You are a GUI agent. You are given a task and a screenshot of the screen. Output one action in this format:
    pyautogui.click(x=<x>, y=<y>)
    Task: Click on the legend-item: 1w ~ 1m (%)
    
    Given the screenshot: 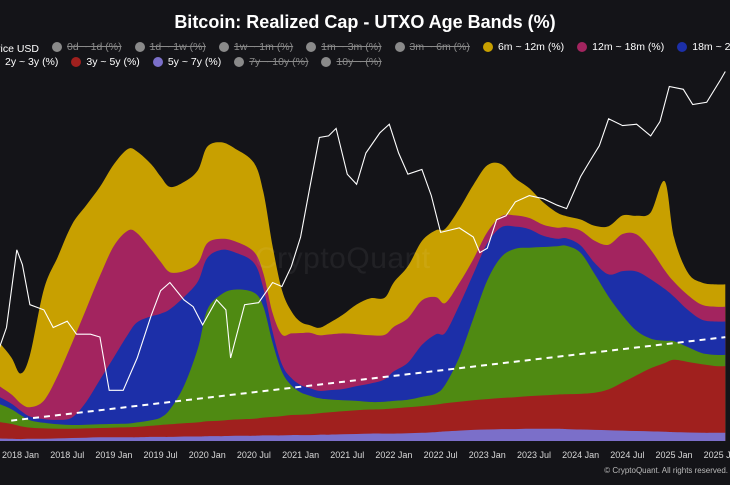 What is the action you would take?
    pyautogui.click(x=256, y=47)
    